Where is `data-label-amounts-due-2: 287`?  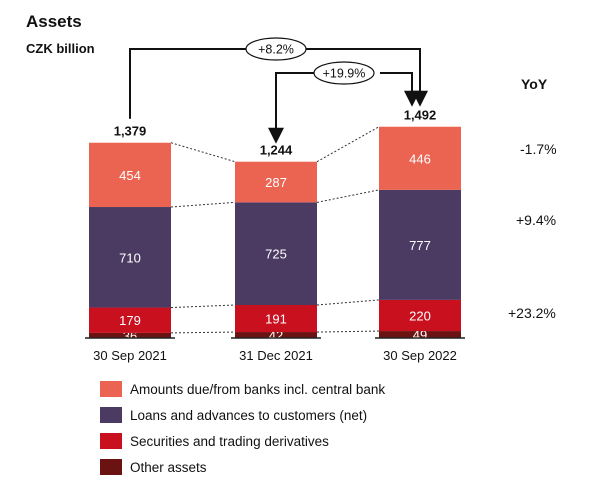 data-label-amounts-due-2: 287 is located at coordinates (276, 182).